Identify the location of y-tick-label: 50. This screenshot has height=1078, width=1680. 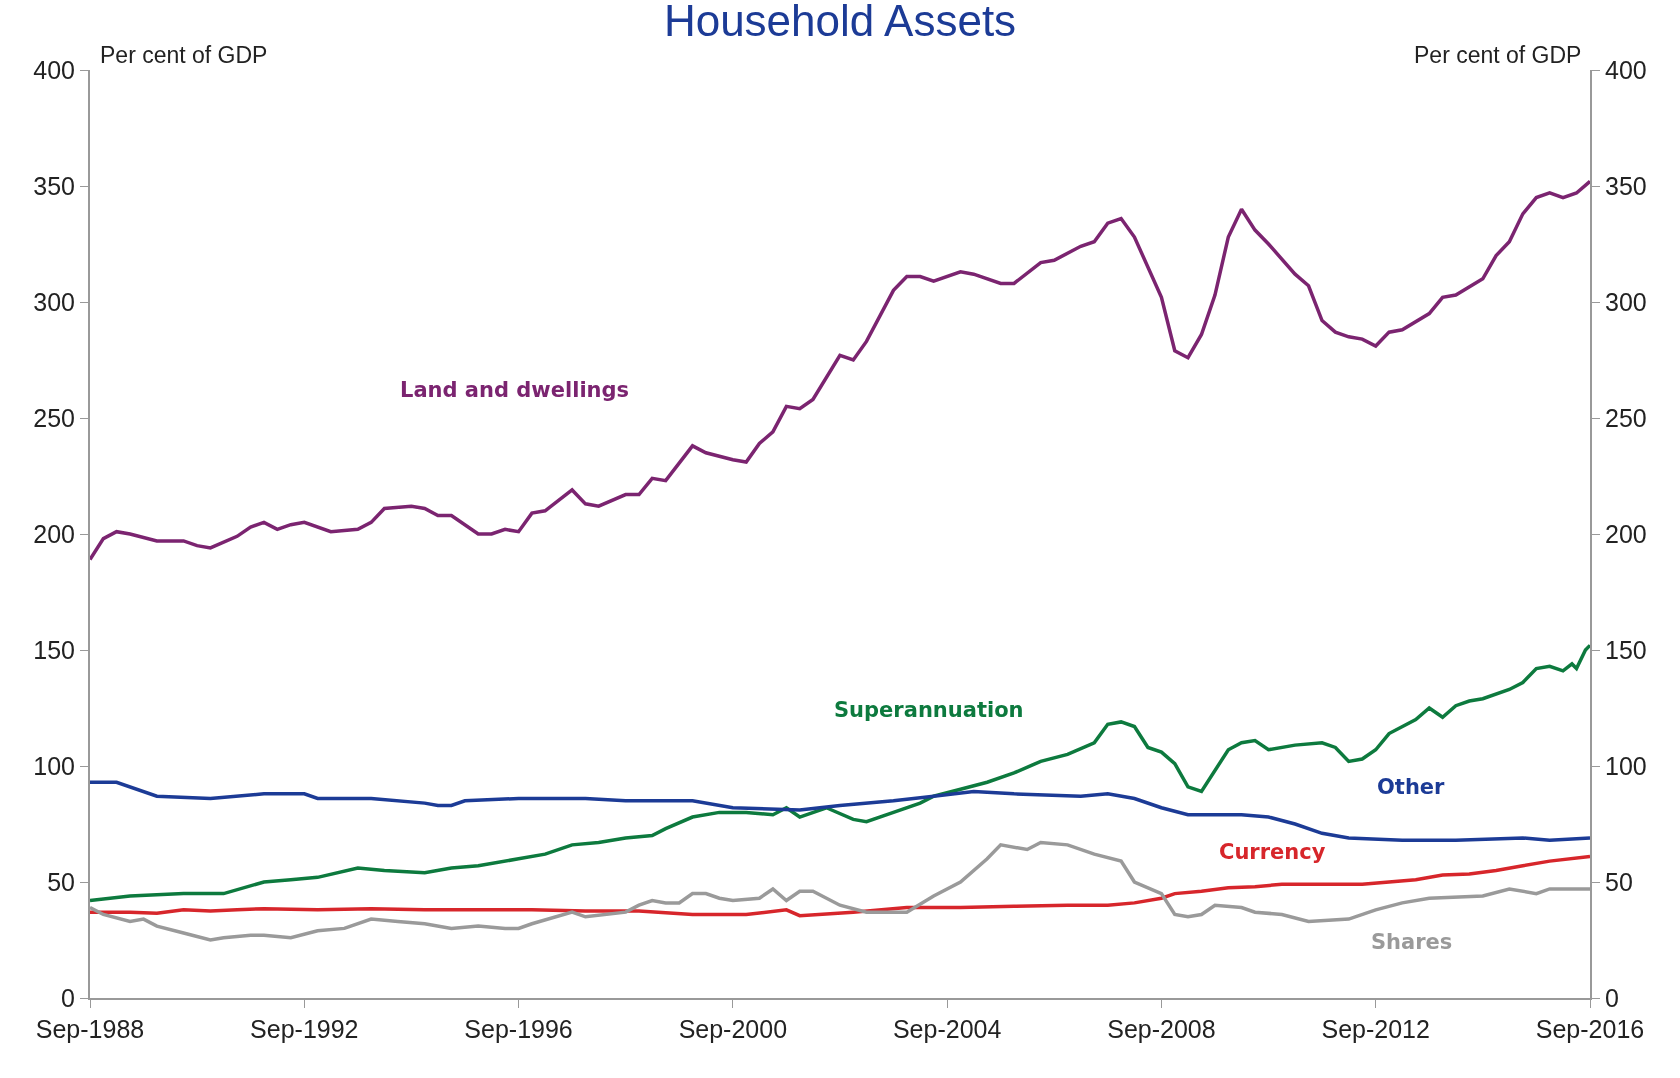
(61, 881).